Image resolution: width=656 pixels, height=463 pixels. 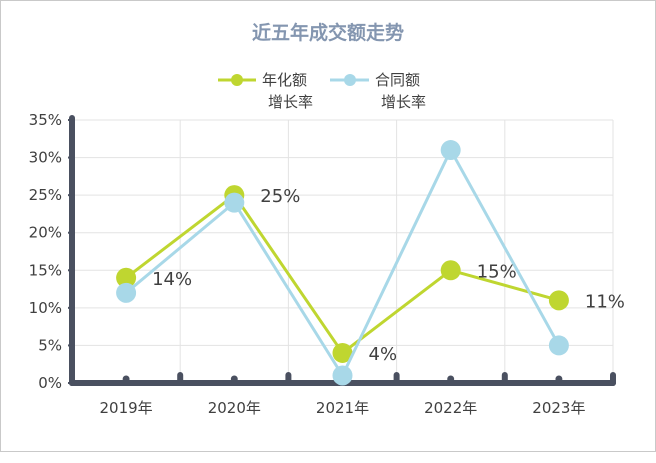 What do you see at coordinates (450, 408) in the screenshot?
I see `x-tick-label: 2022年` at bounding box center [450, 408].